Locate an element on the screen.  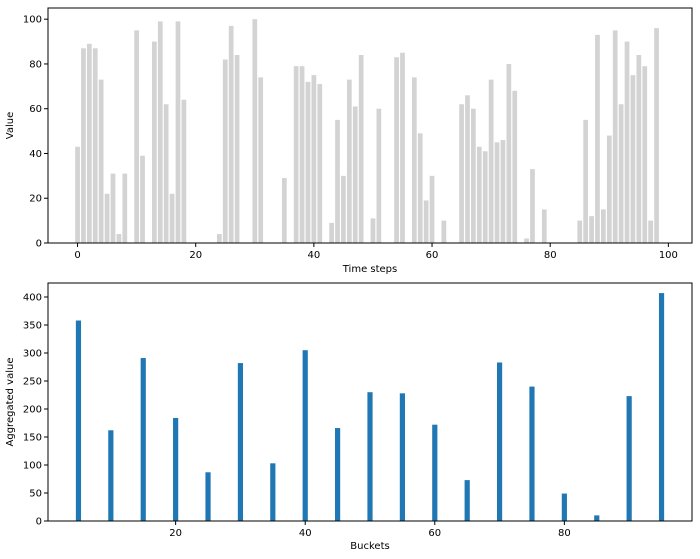
y-tick-label: 60 is located at coordinates (35, 109).